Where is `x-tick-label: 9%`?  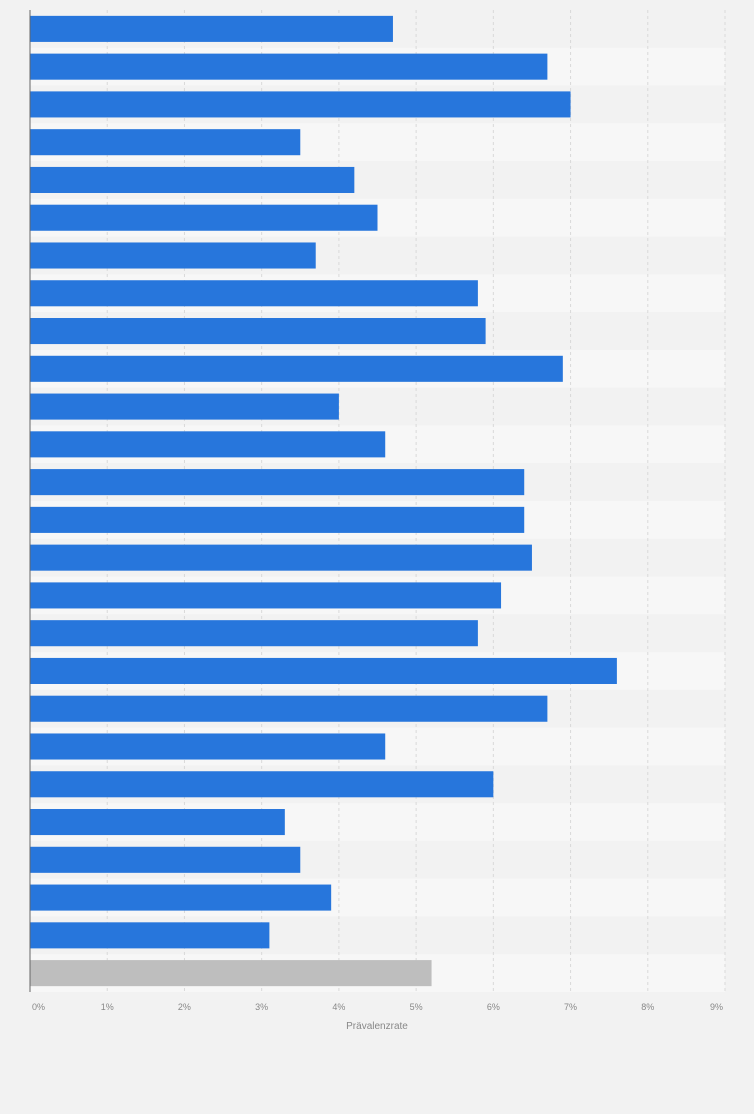 x-tick-label: 9% is located at coordinates (716, 1007).